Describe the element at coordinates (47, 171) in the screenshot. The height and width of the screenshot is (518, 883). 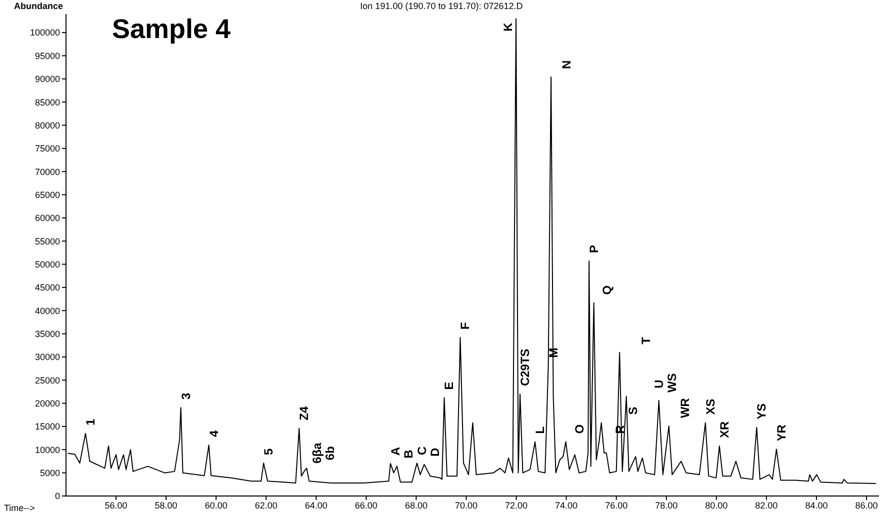
I see `y-tick-label: 70000` at that location.